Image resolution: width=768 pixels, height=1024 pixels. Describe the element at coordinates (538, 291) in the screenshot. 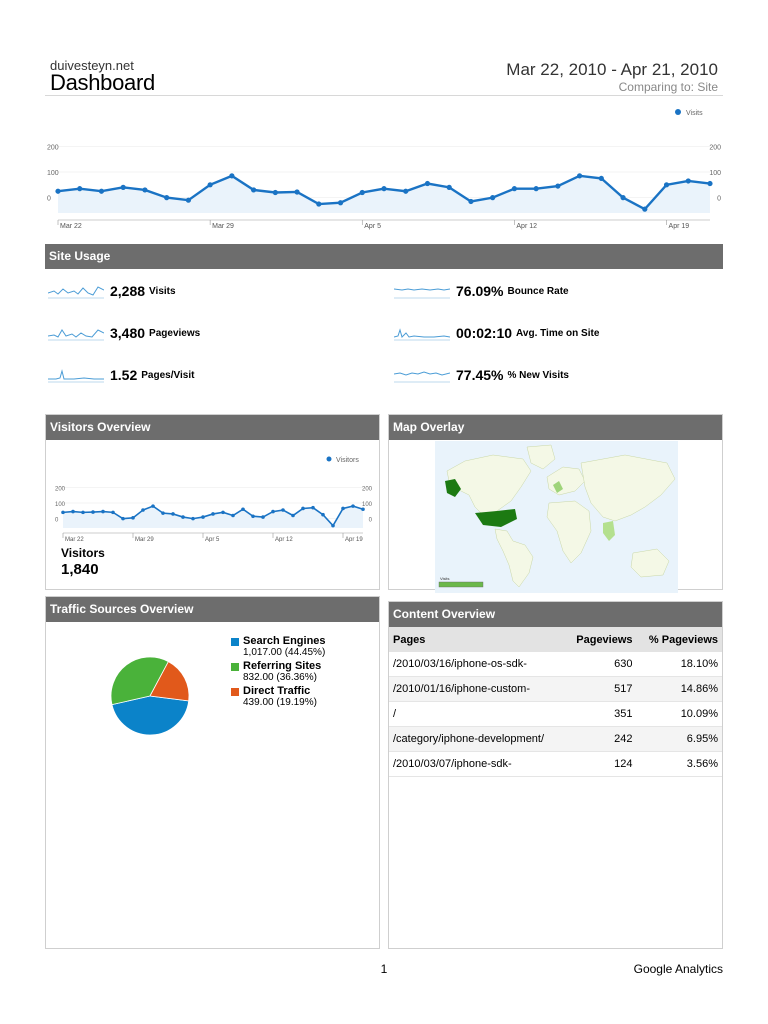

I see `metric-label: Bounce Rate` at that location.